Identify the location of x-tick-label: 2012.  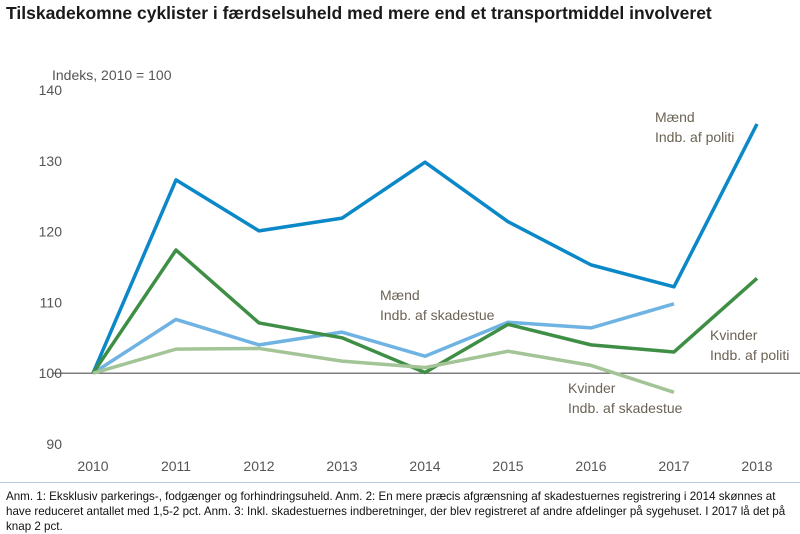
(258, 466).